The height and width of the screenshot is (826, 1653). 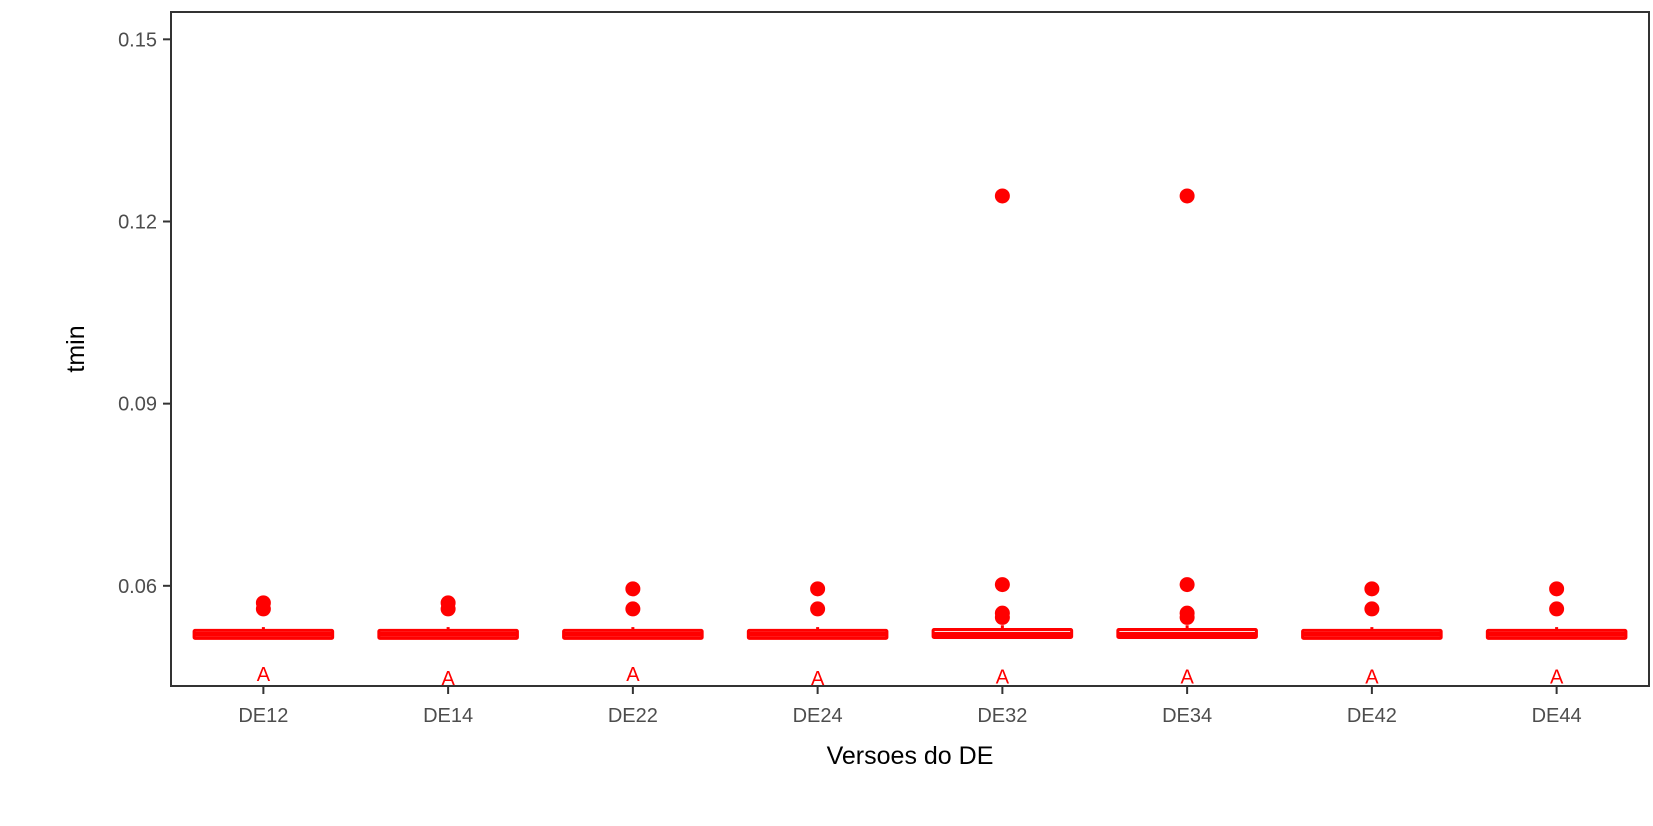 I want to click on box-de24: A, so click(x=817, y=635).